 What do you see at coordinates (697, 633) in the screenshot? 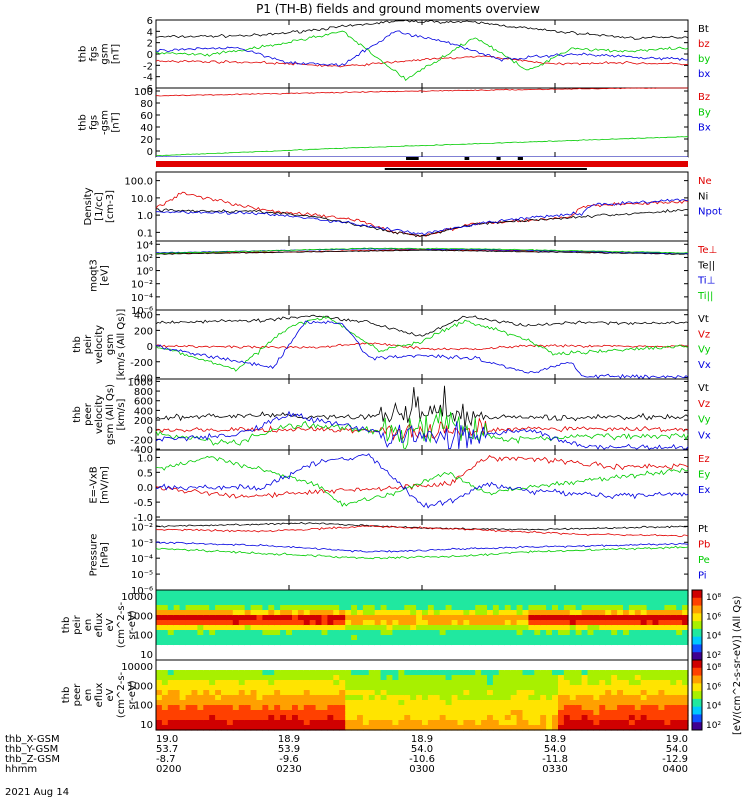
I see `colorbar-swatch` at bounding box center [697, 633].